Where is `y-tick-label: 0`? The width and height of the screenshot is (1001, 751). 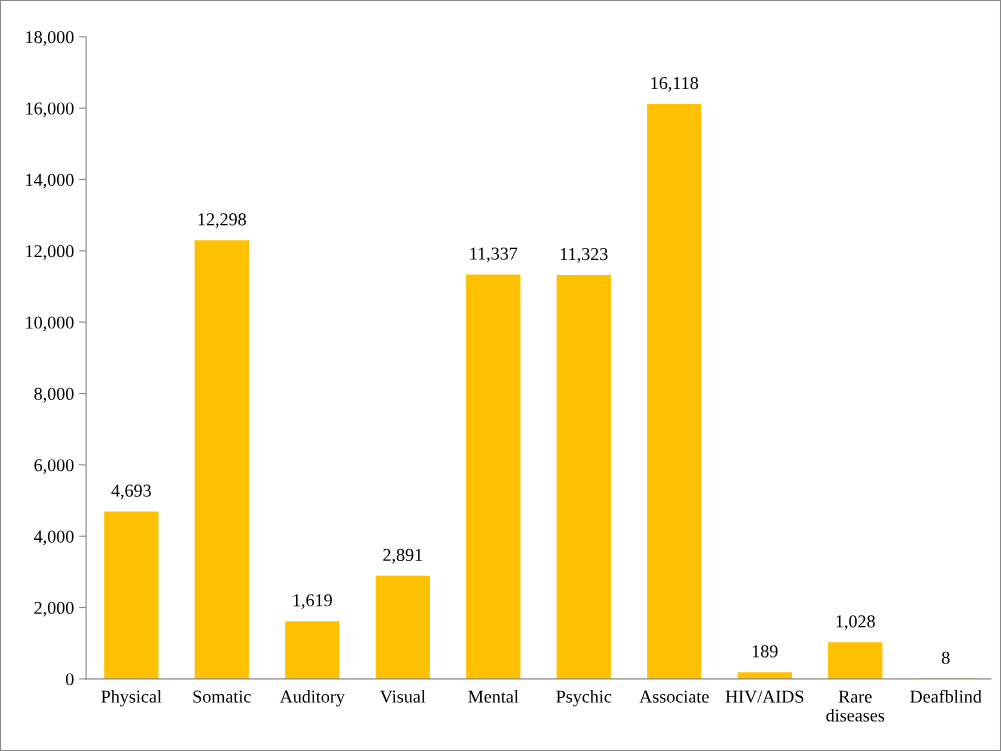 y-tick-label: 0 is located at coordinates (69, 679).